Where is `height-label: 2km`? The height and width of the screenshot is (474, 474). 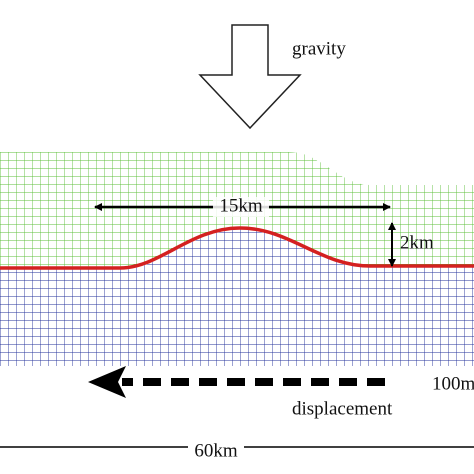 height-label: 2km is located at coordinates (417, 242).